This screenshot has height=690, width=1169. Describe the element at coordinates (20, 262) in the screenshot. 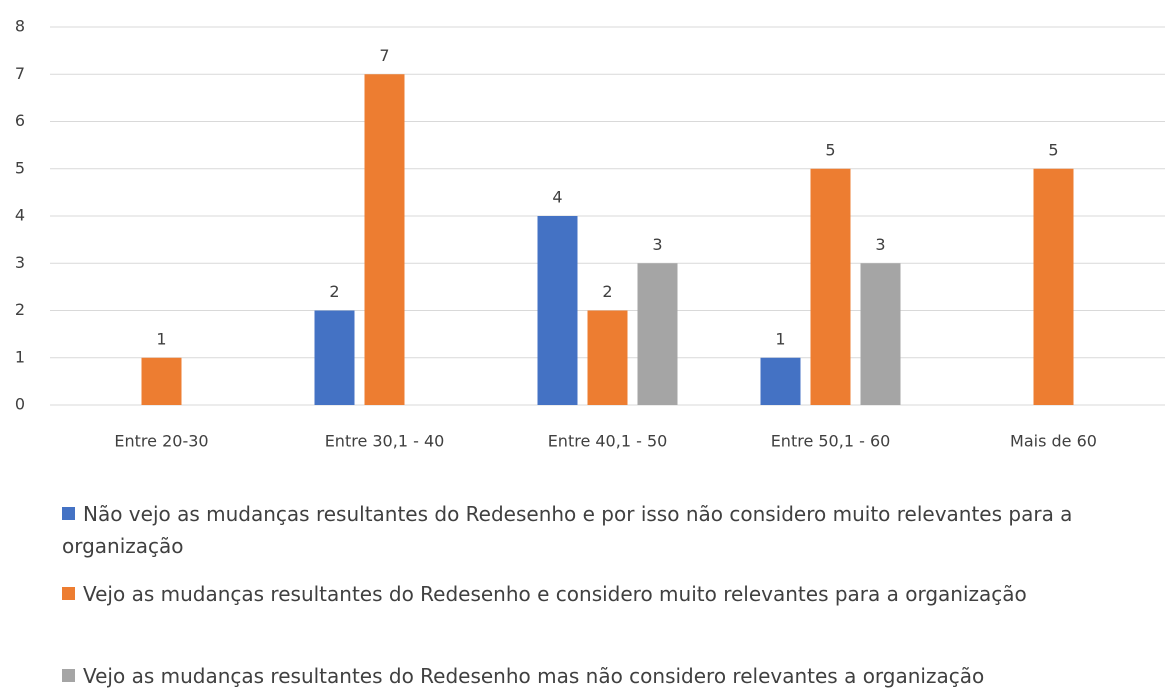

I see `y-tick-label: 3` at that location.